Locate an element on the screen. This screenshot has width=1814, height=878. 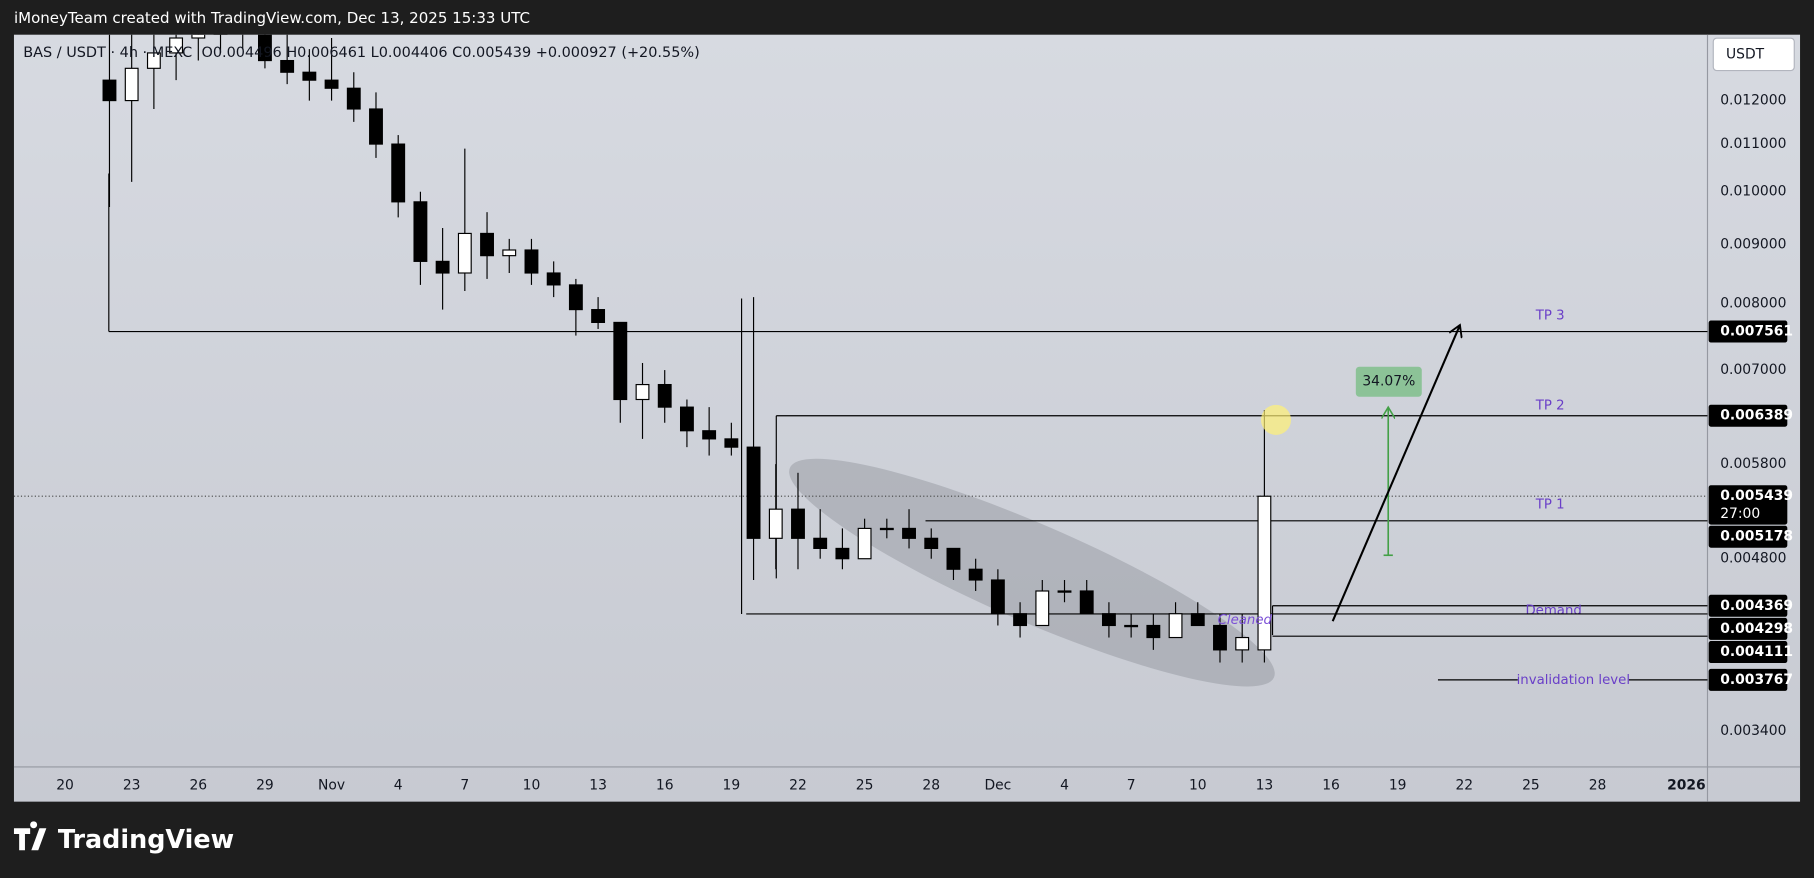
x-tick-label: Dec is located at coordinates (997, 785).